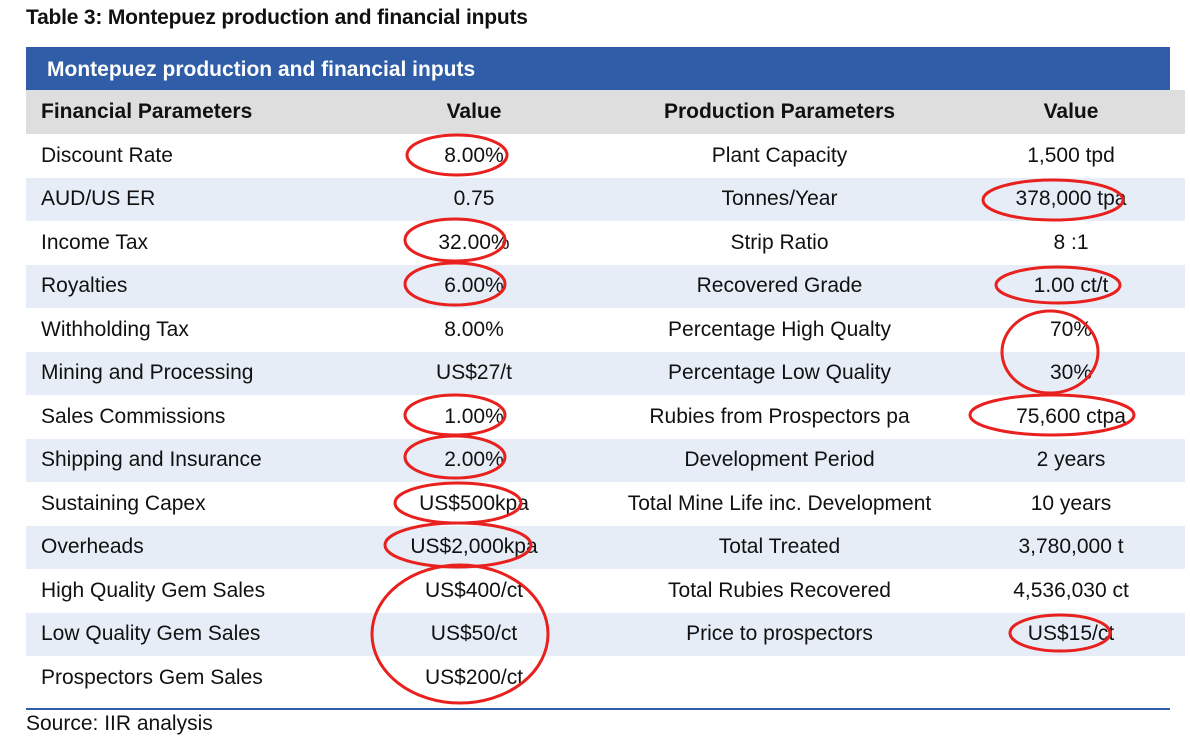  What do you see at coordinates (1071, 329) in the screenshot?
I see `production-value-cell: 70%` at bounding box center [1071, 329].